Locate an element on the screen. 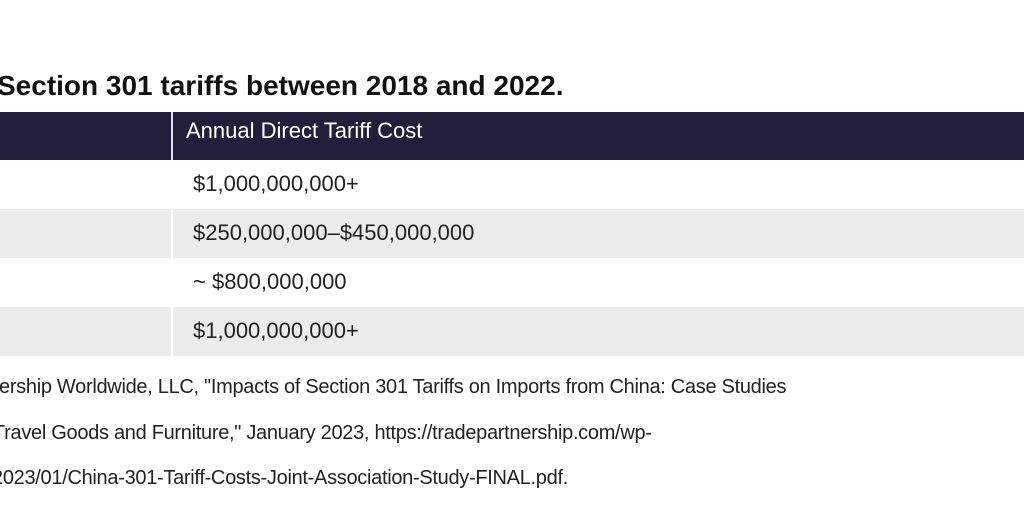  cost-cell: $250,000,000–$450,000,000 is located at coordinates (334, 232).